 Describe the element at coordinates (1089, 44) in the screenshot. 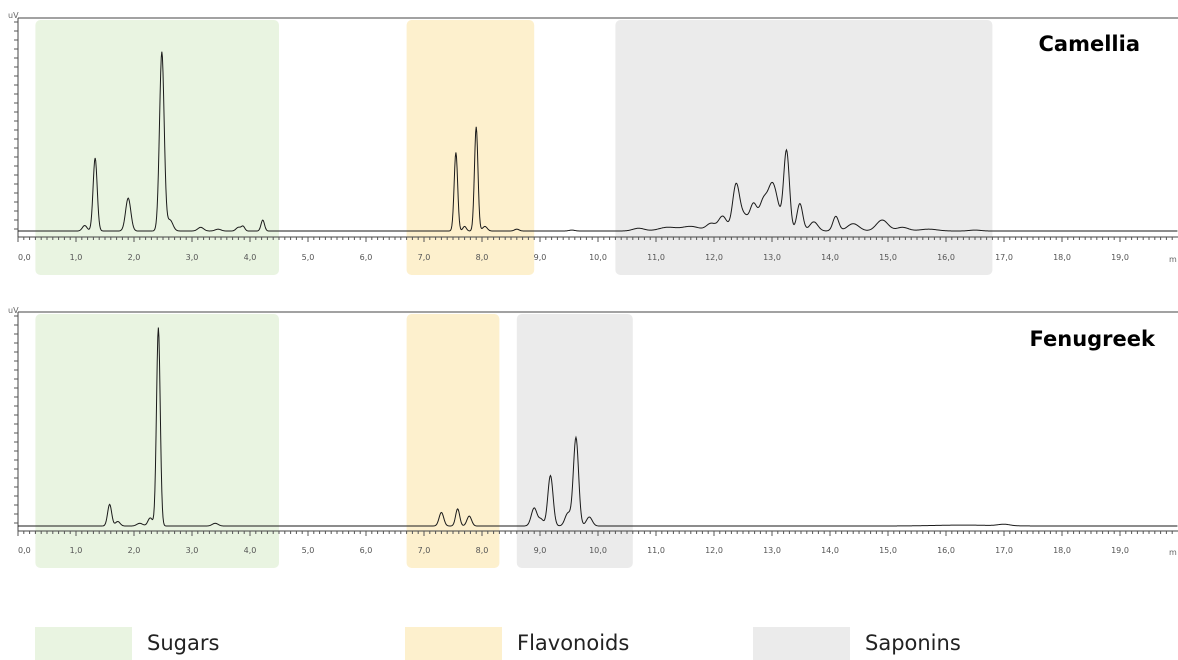

I see `chart-title: Camellia` at that location.